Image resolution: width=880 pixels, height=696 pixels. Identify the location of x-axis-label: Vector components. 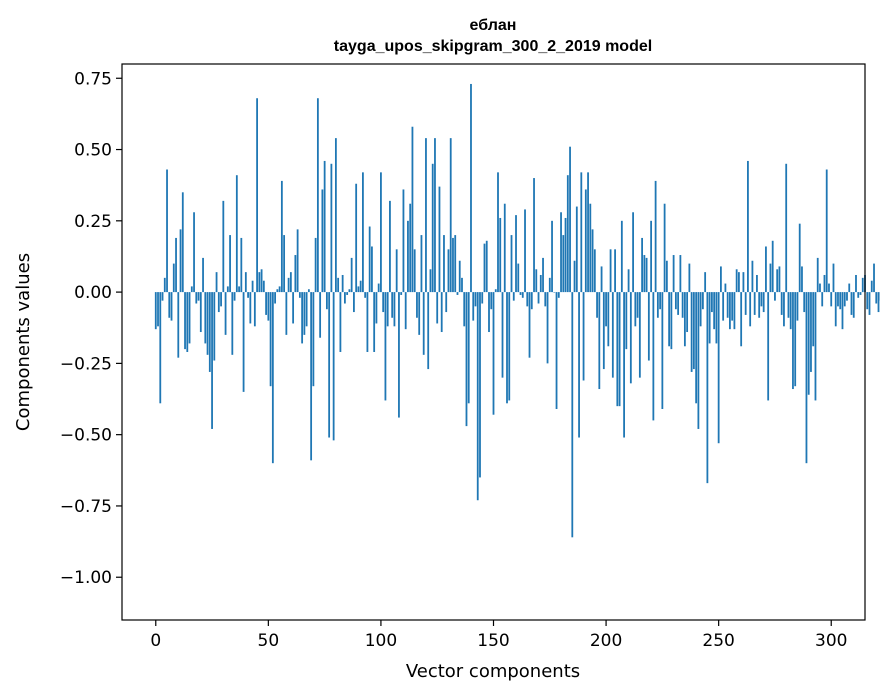
(493, 671).